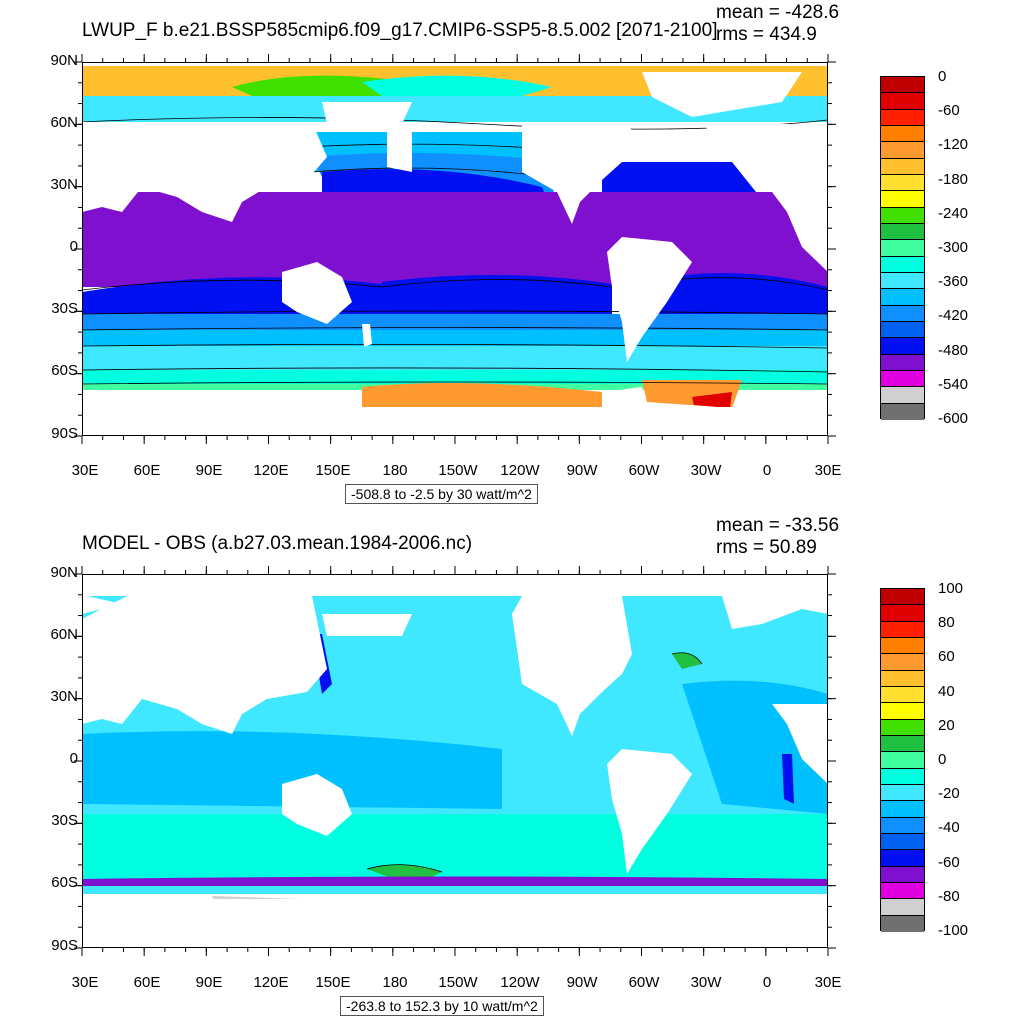 The image size is (1024, 1024). I want to click on colorbar, so click(902, 760).